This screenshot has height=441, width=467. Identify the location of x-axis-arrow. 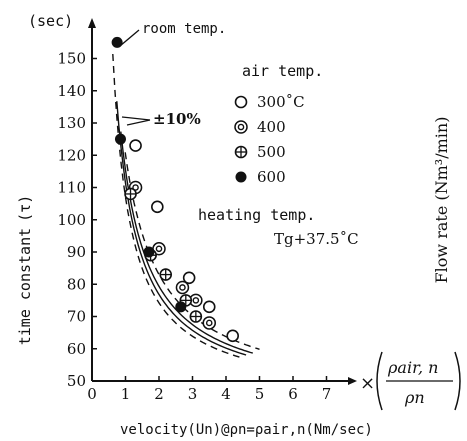
(352, 381).